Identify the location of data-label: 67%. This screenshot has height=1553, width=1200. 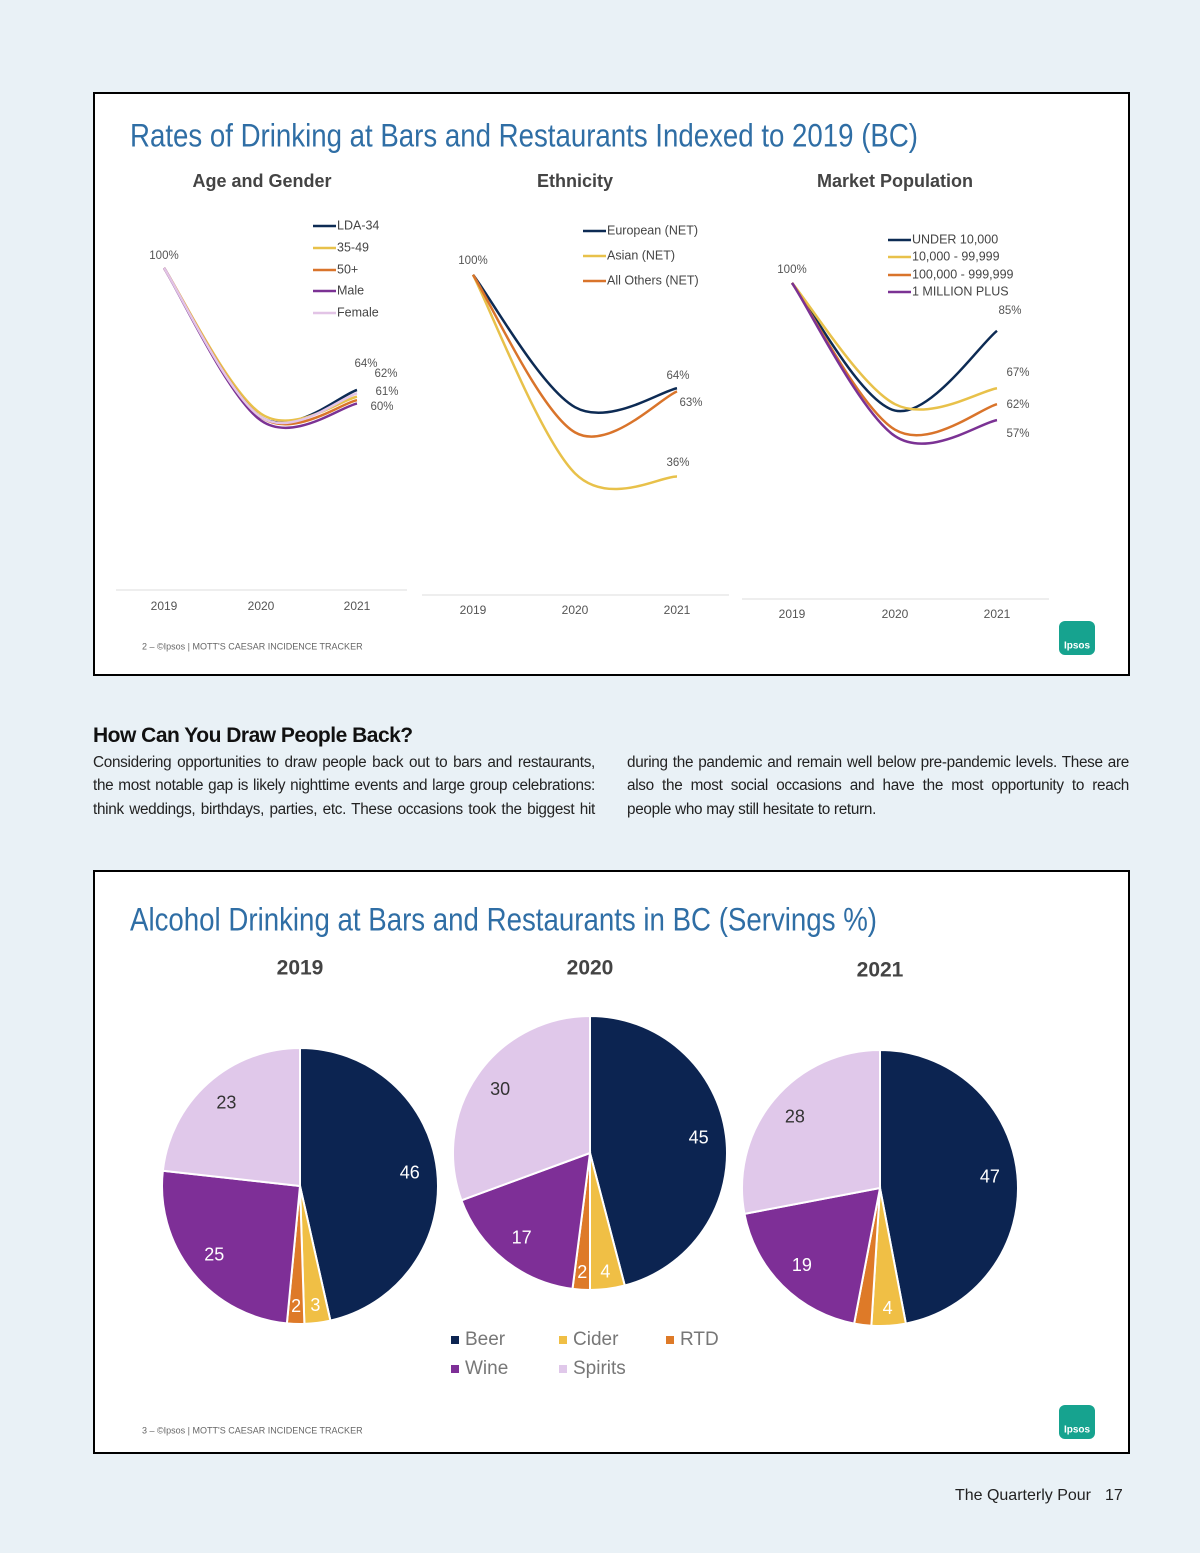
(1017, 373).